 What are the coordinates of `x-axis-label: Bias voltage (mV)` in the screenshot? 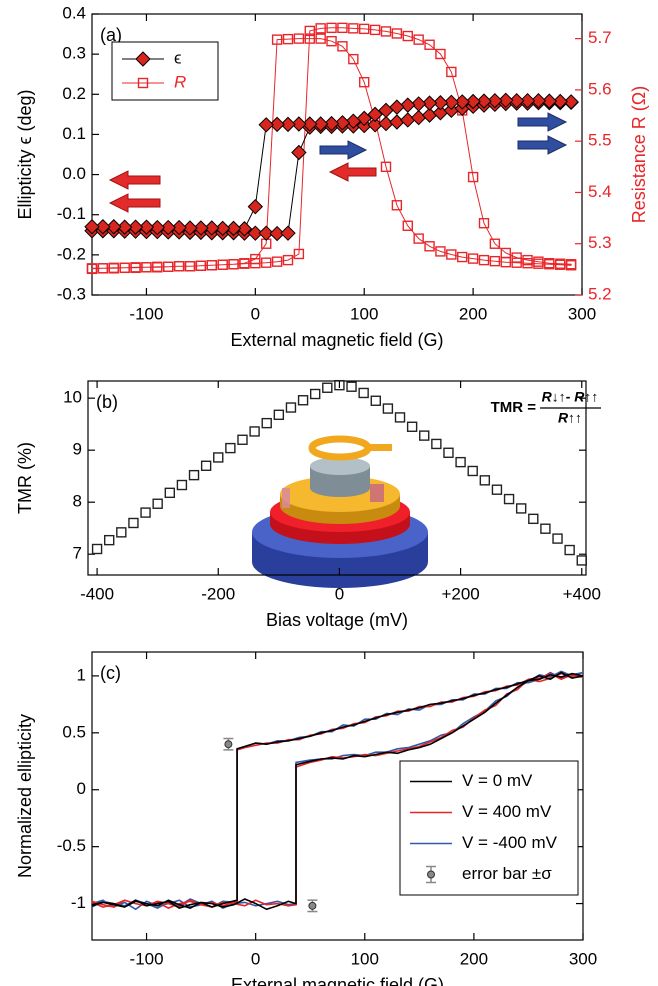 It's located at (337, 620).